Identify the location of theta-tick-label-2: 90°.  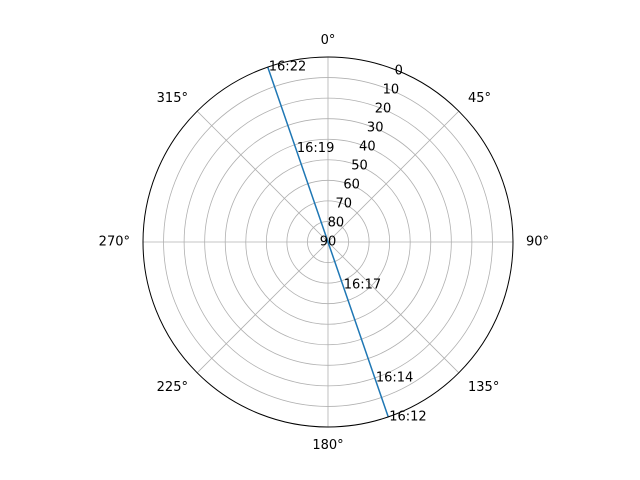
(537, 242).